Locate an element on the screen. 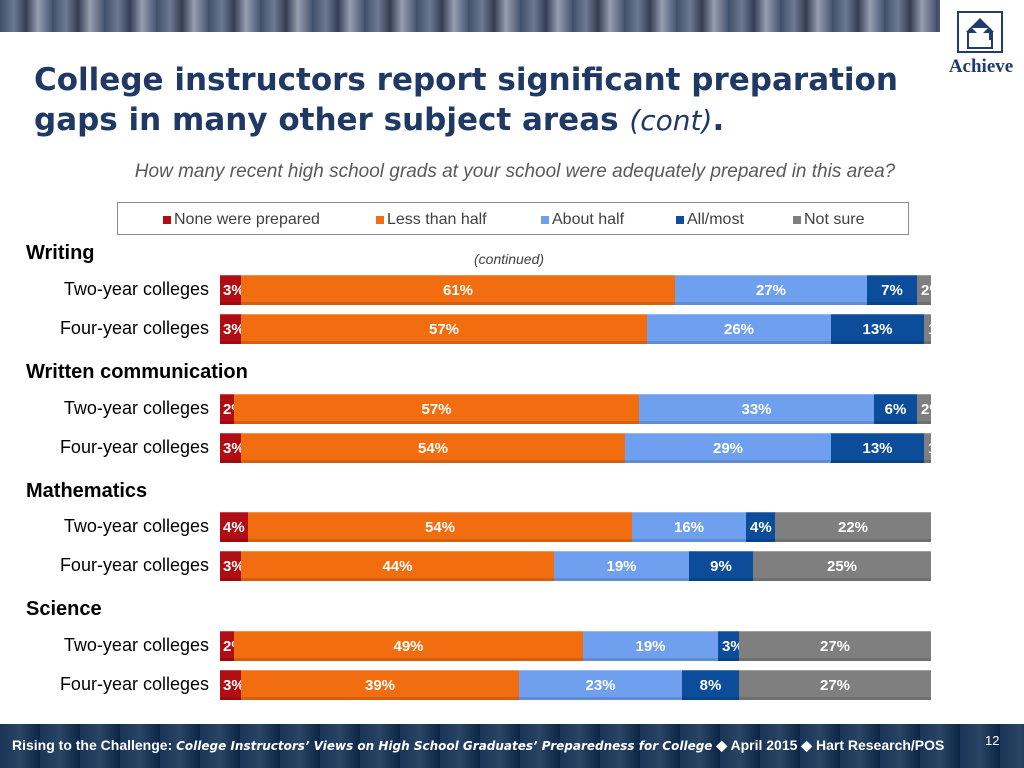 The height and width of the screenshot is (768, 1024). footer-photo-strip is located at coordinates (512, 746).